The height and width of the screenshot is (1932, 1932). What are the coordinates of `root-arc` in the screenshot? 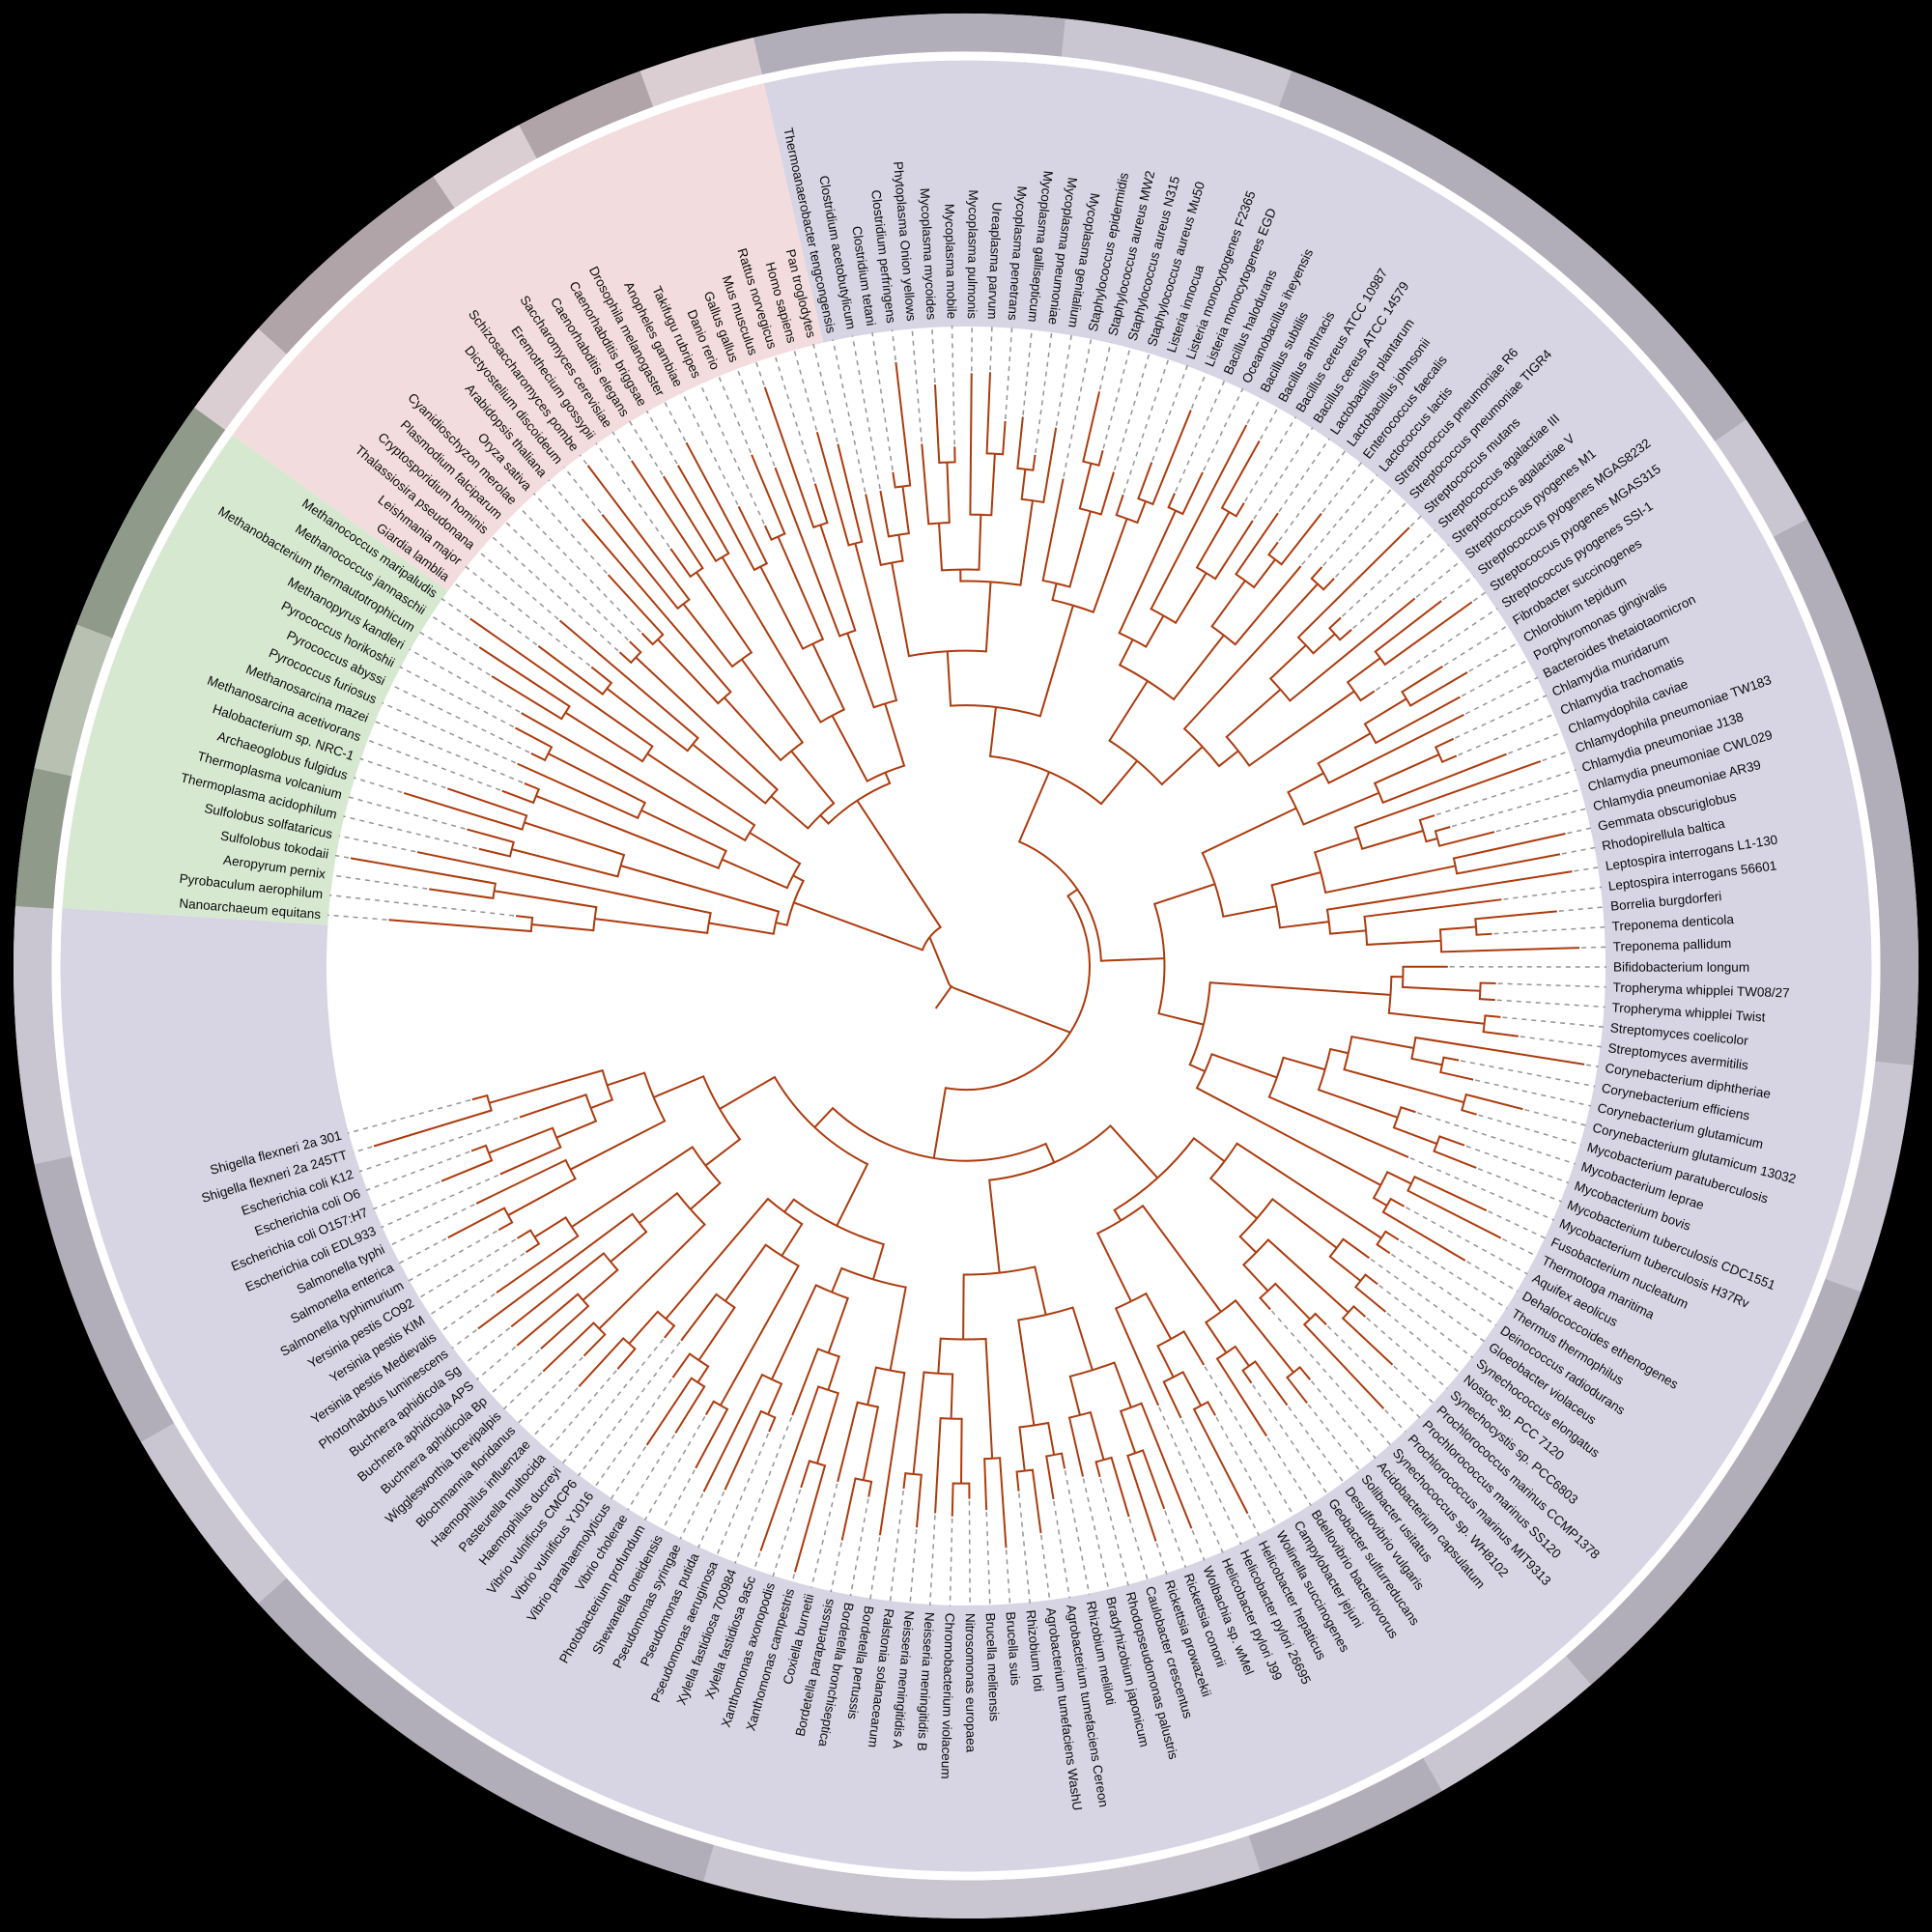 It's located at (951, 986).